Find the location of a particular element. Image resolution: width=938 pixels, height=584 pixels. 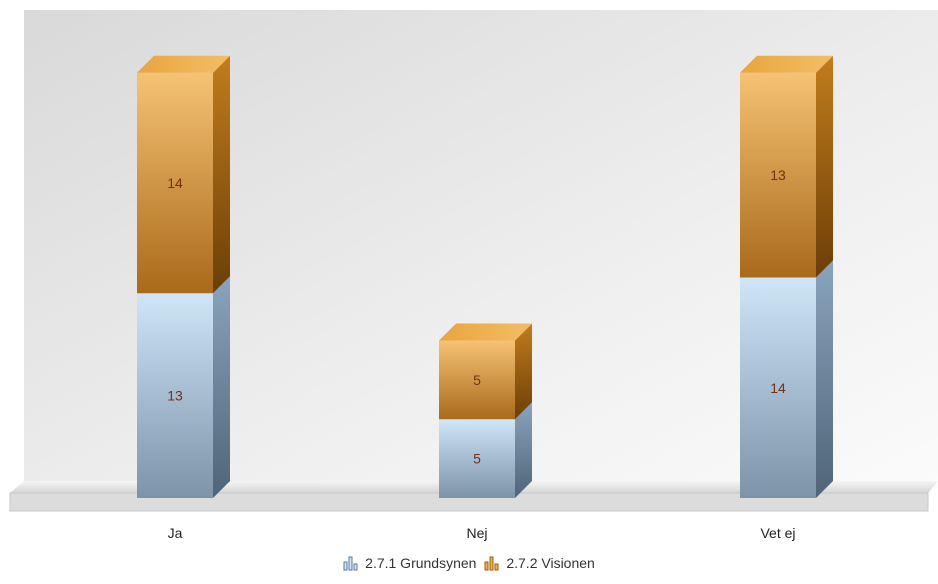

x-tick-label: Vet ej is located at coordinates (777, 533).